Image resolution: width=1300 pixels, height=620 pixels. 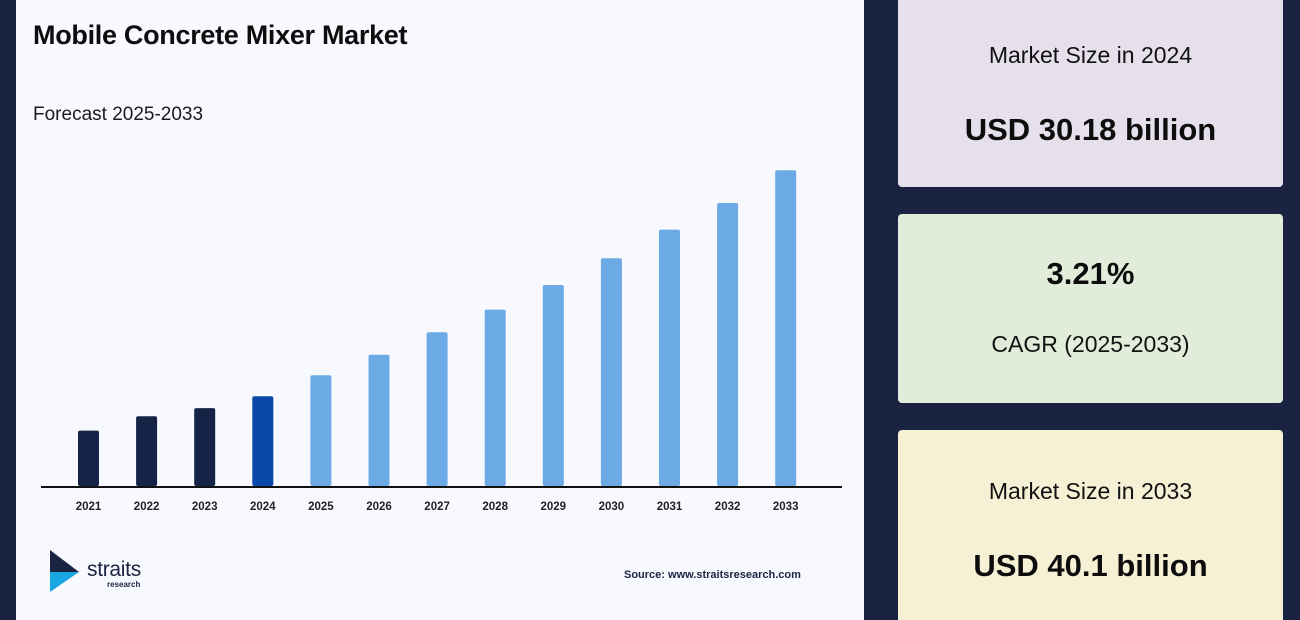 What do you see at coordinates (1090, 93) in the screenshot?
I see `market-size-2024-card: Market Size in 2024 USD 30.18 billion` at bounding box center [1090, 93].